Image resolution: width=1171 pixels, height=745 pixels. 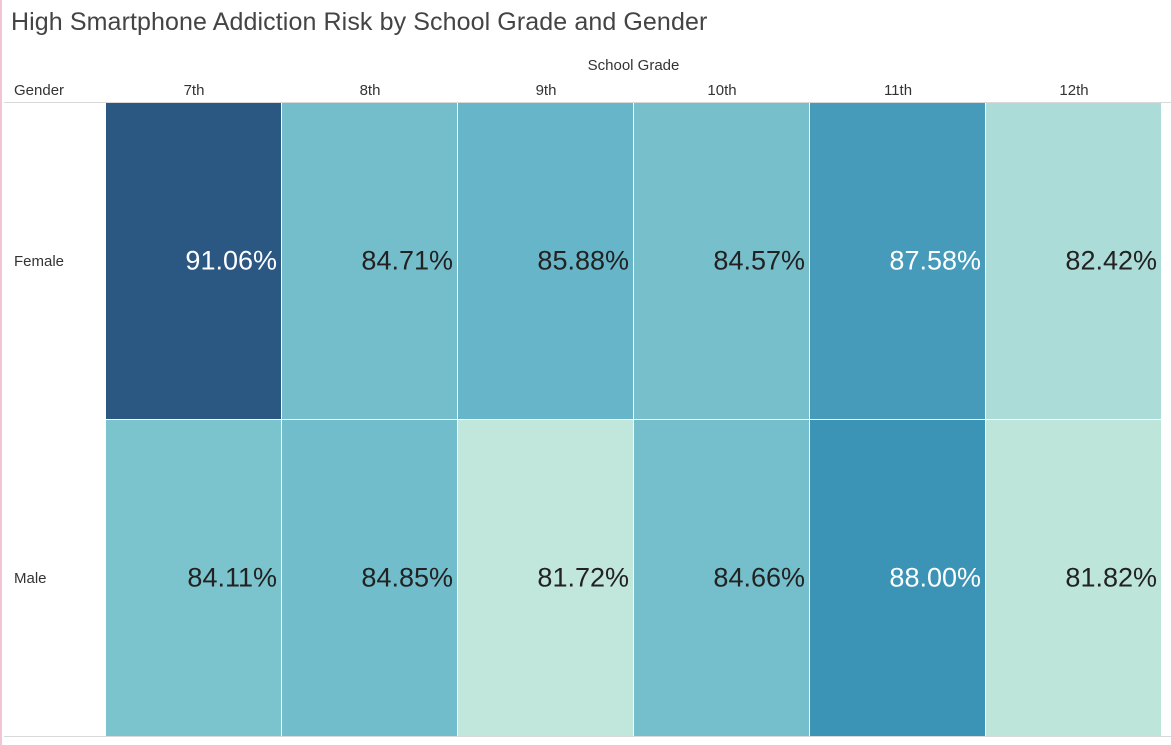 What do you see at coordinates (759, 577) in the screenshot?
I see `cell-value-label: 84.66%` at bounding box center [759, 577].